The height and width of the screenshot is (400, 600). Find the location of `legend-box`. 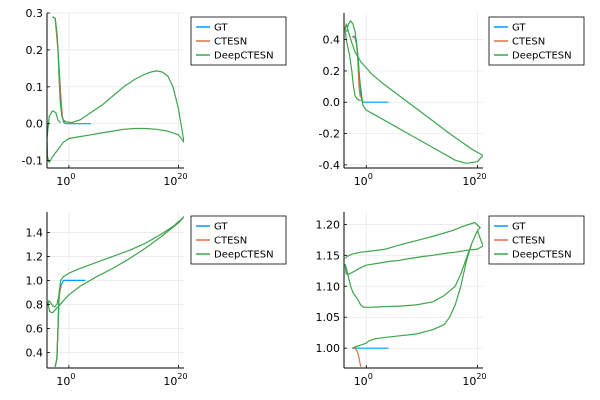

legend-box is located at coordinates (536, 240).